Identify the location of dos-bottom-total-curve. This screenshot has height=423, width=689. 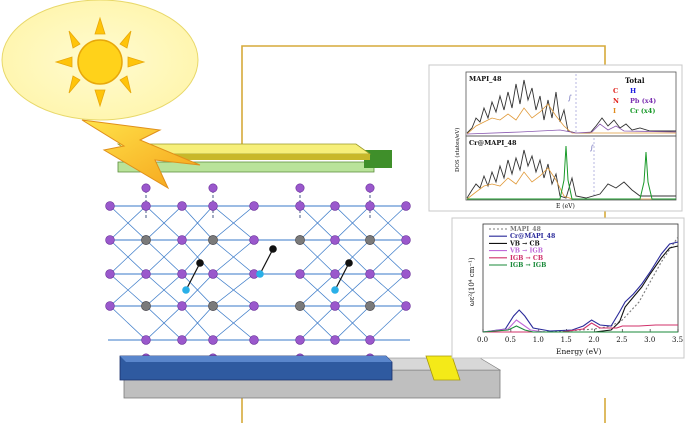
(571, 174).